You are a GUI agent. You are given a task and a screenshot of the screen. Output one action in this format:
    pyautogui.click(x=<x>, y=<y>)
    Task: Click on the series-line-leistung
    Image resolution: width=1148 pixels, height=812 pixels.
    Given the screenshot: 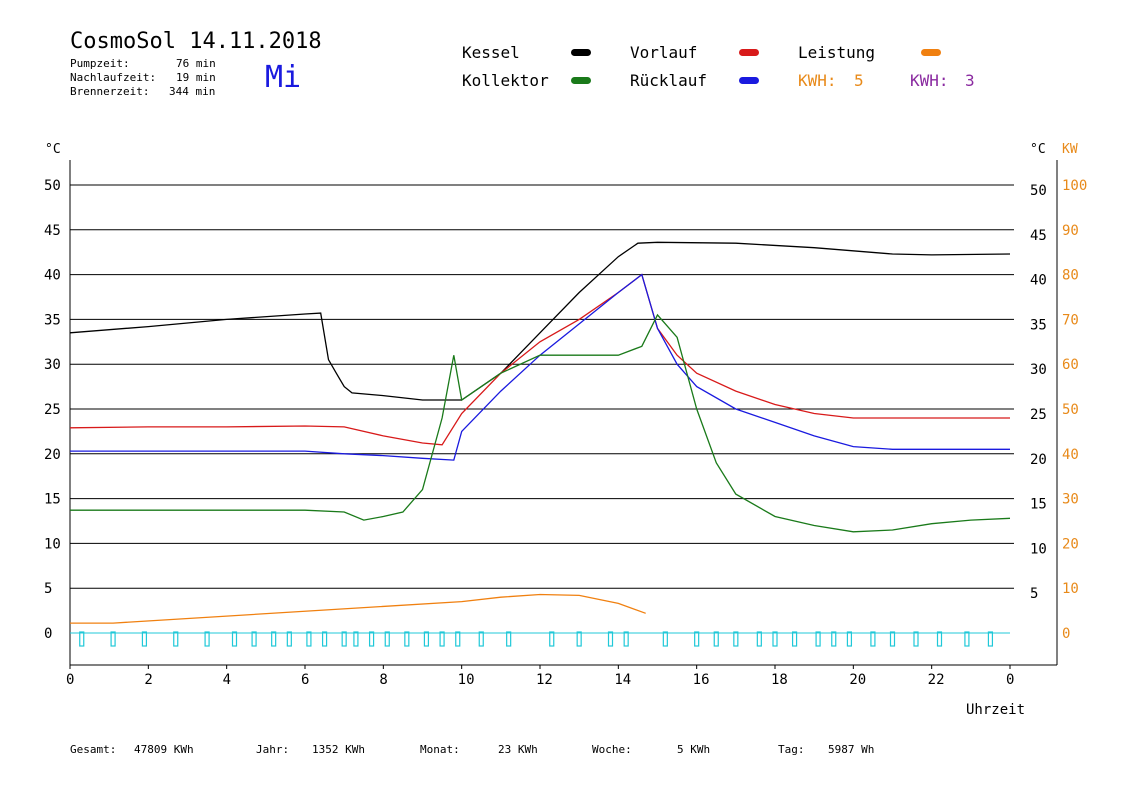 What is the action you would take?
    pyautogui.click(x=358, y=608)
    